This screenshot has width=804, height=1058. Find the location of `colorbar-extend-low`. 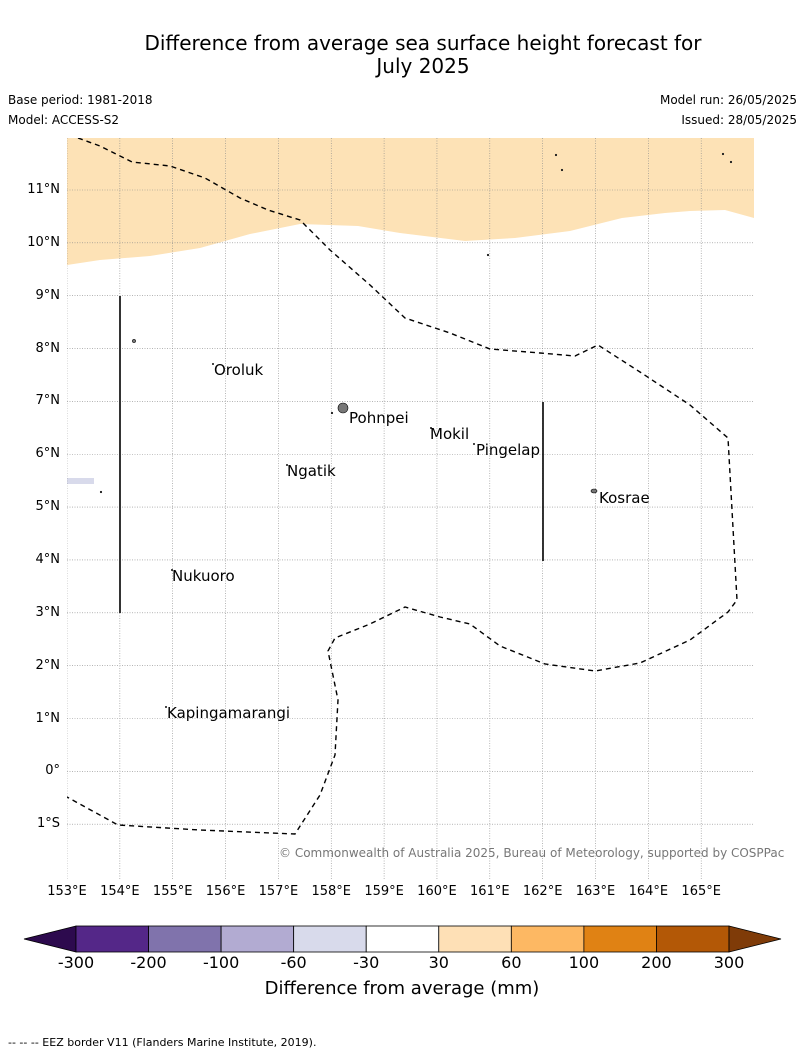

colorbar-extend-low is located at coordinates (50, 939).